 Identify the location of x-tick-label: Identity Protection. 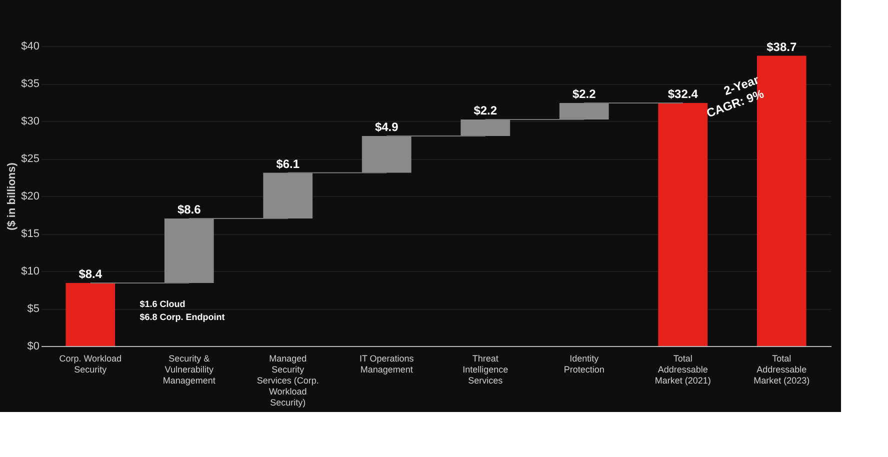
(584, 364).